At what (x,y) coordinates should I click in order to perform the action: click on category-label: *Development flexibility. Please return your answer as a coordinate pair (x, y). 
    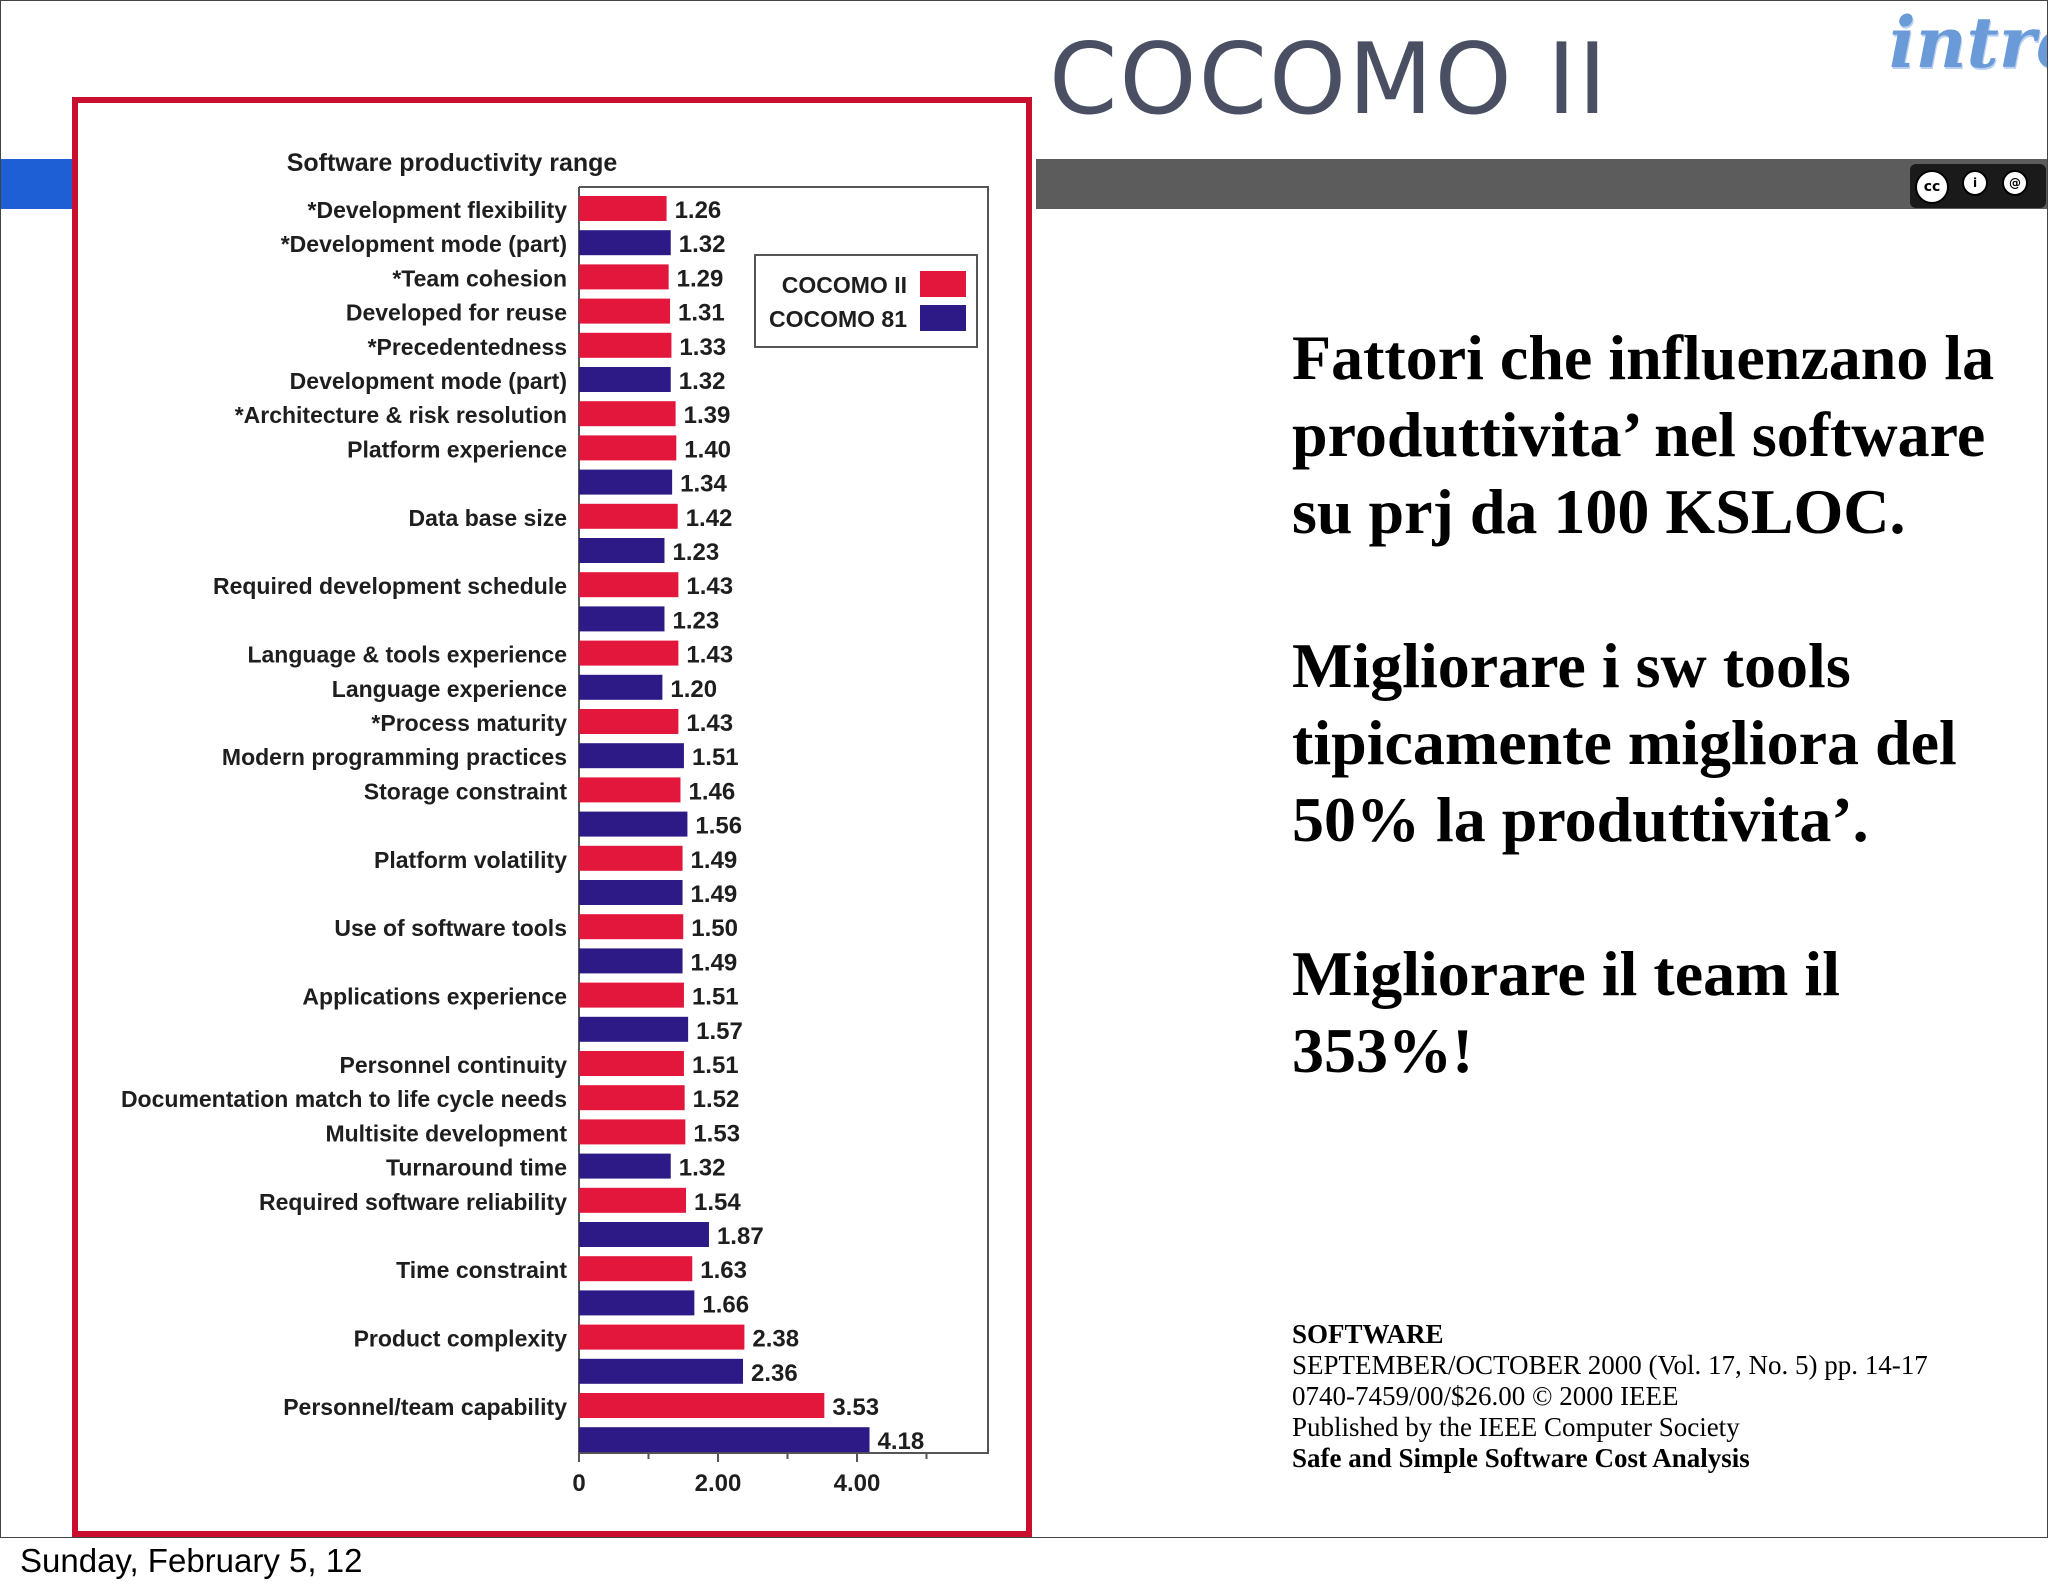
    Looking at the image, I should click on (438, 210).